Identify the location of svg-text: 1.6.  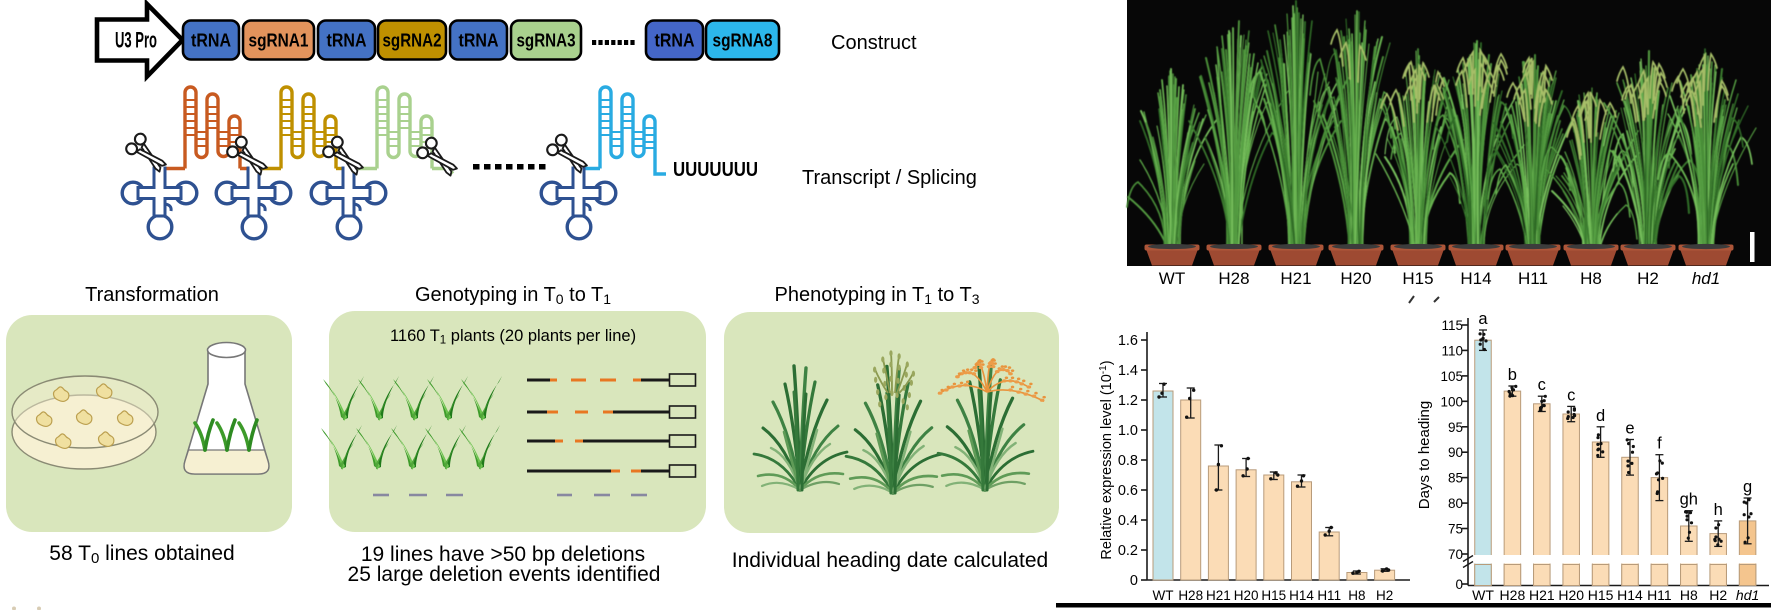
(1128, 341).